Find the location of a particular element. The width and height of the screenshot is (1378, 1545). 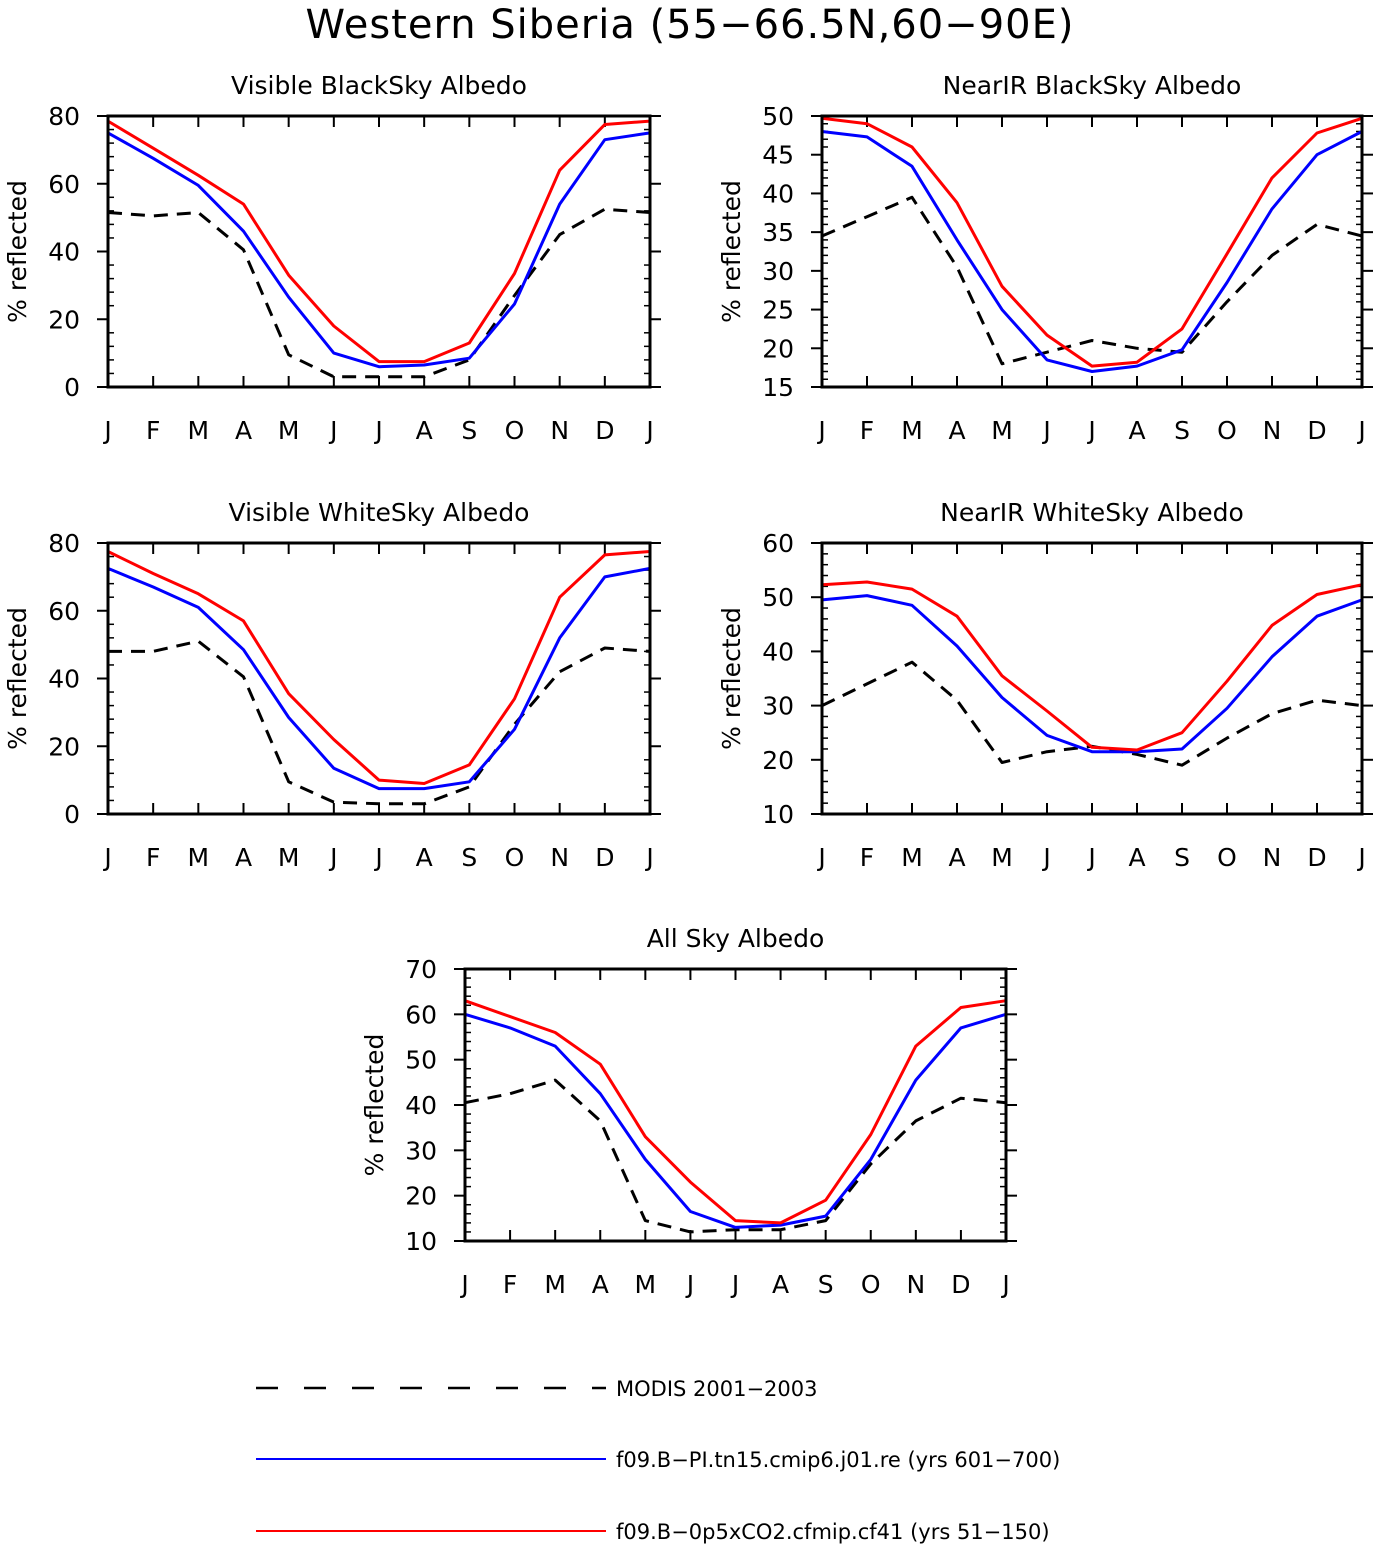

y-tick-label: 25 is located at coordinates (778, 310).